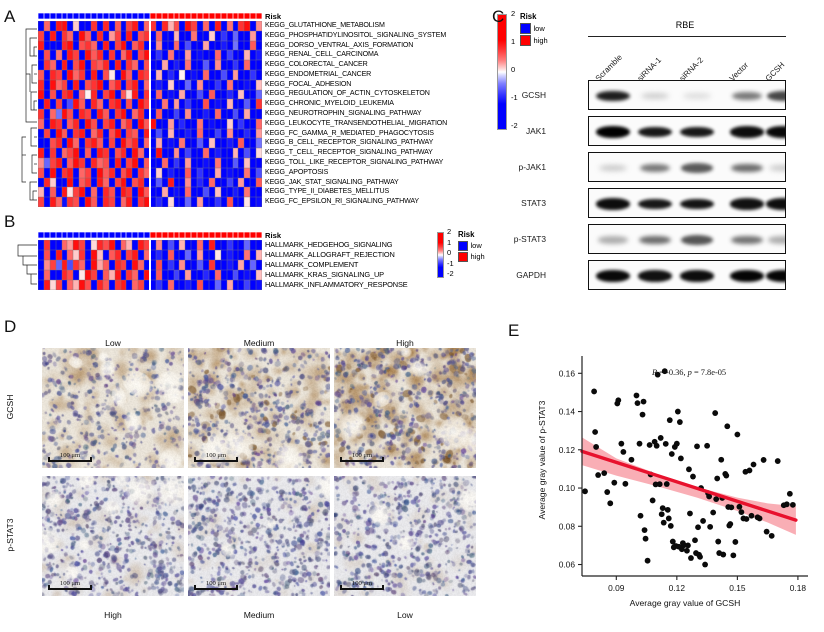 This screenshot has height=632, width=824. I want to click on panel-a-risk-legend: Risk low high, so click(534, 30).